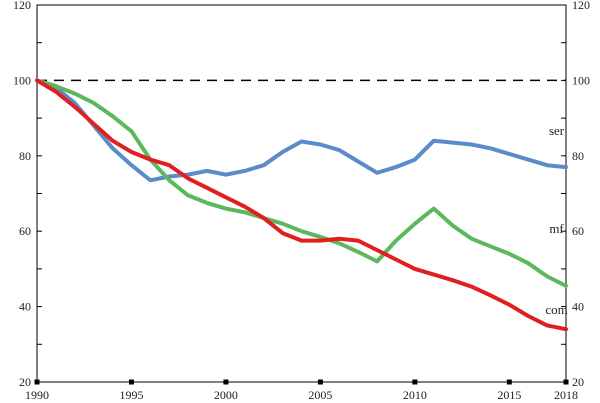  Describe the element at coordinates (131, 395) in the screenshot. I see `x-tick-label: 1995` at that location.